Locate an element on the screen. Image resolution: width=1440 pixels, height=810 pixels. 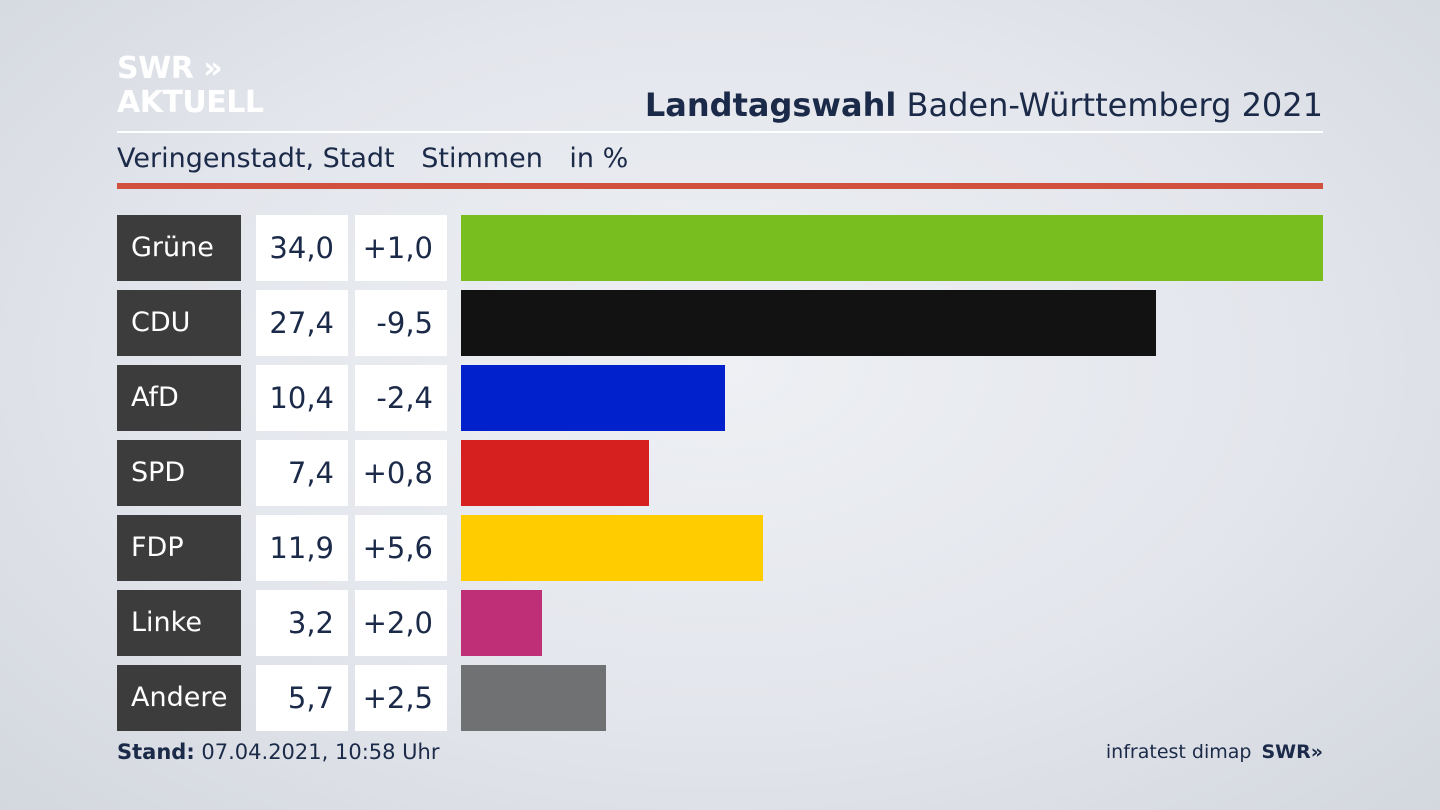
accent-divider is located at coordinates (720, 186).